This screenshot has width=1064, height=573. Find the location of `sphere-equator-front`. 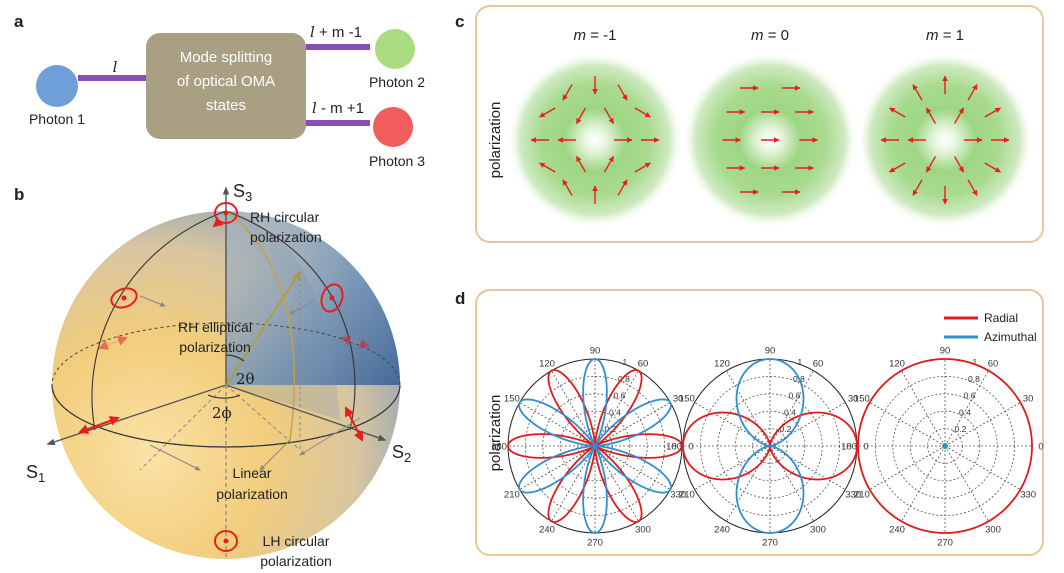

sphere-equator-front is located at coordinates (226, 416).